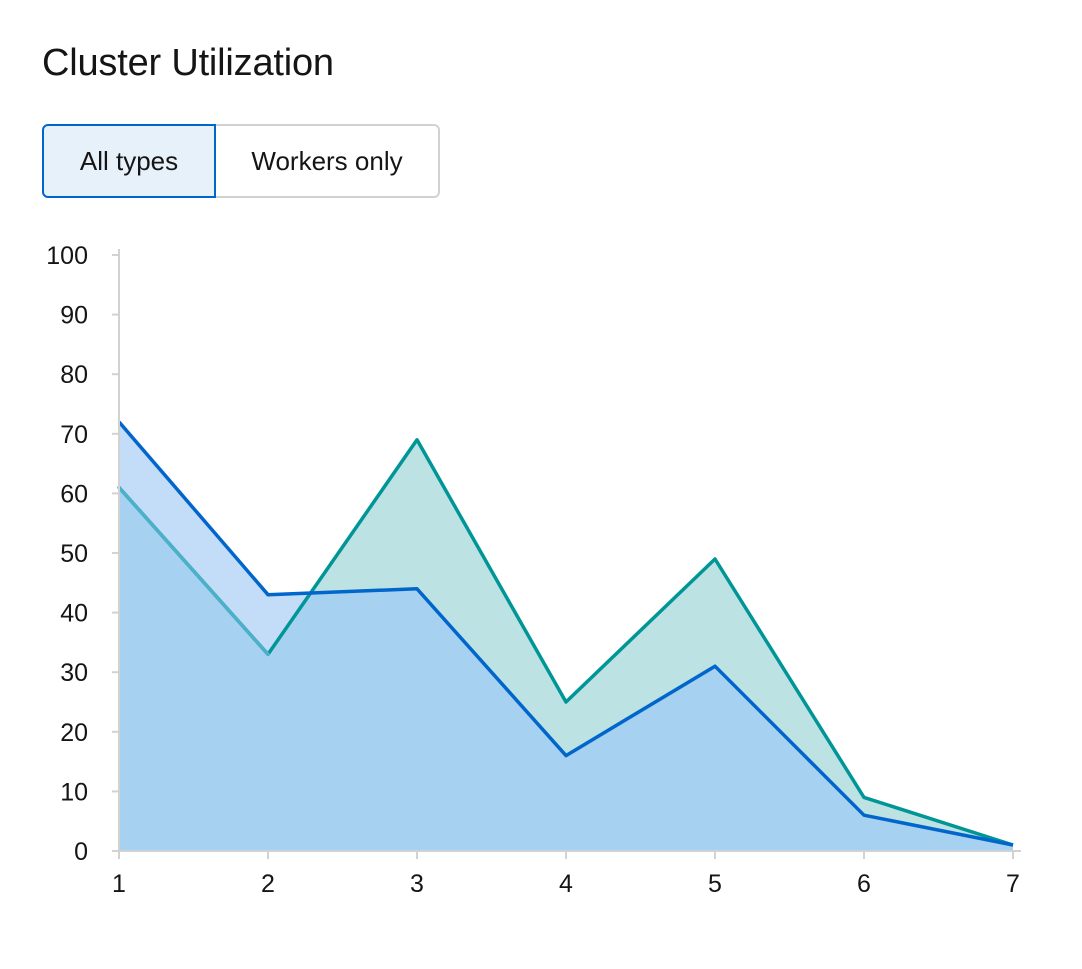  I want to click on chart-title: Cluster Utilization, so click(188, 63).